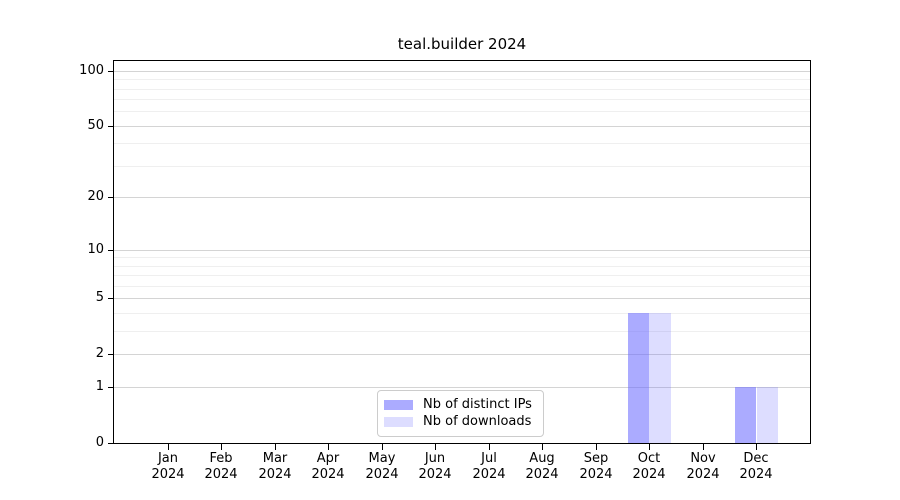 This screenshot has width=900, height=500. What do you see at coordinates (462, 44) in the screenshot?
I see `chart-title: teal.builder 2024` at bounding box center [462, 44].